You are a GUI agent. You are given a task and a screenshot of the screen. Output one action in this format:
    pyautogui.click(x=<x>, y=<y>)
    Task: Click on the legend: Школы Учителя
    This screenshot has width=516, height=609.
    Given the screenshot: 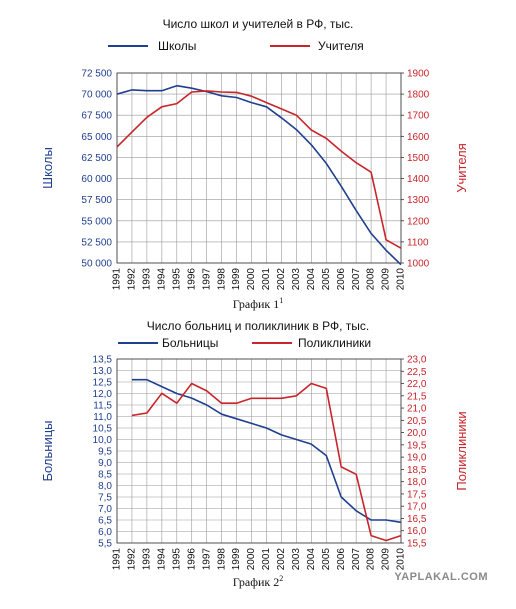 What is the action you would take?
    pyautogui.click(x=236, y=46)
    